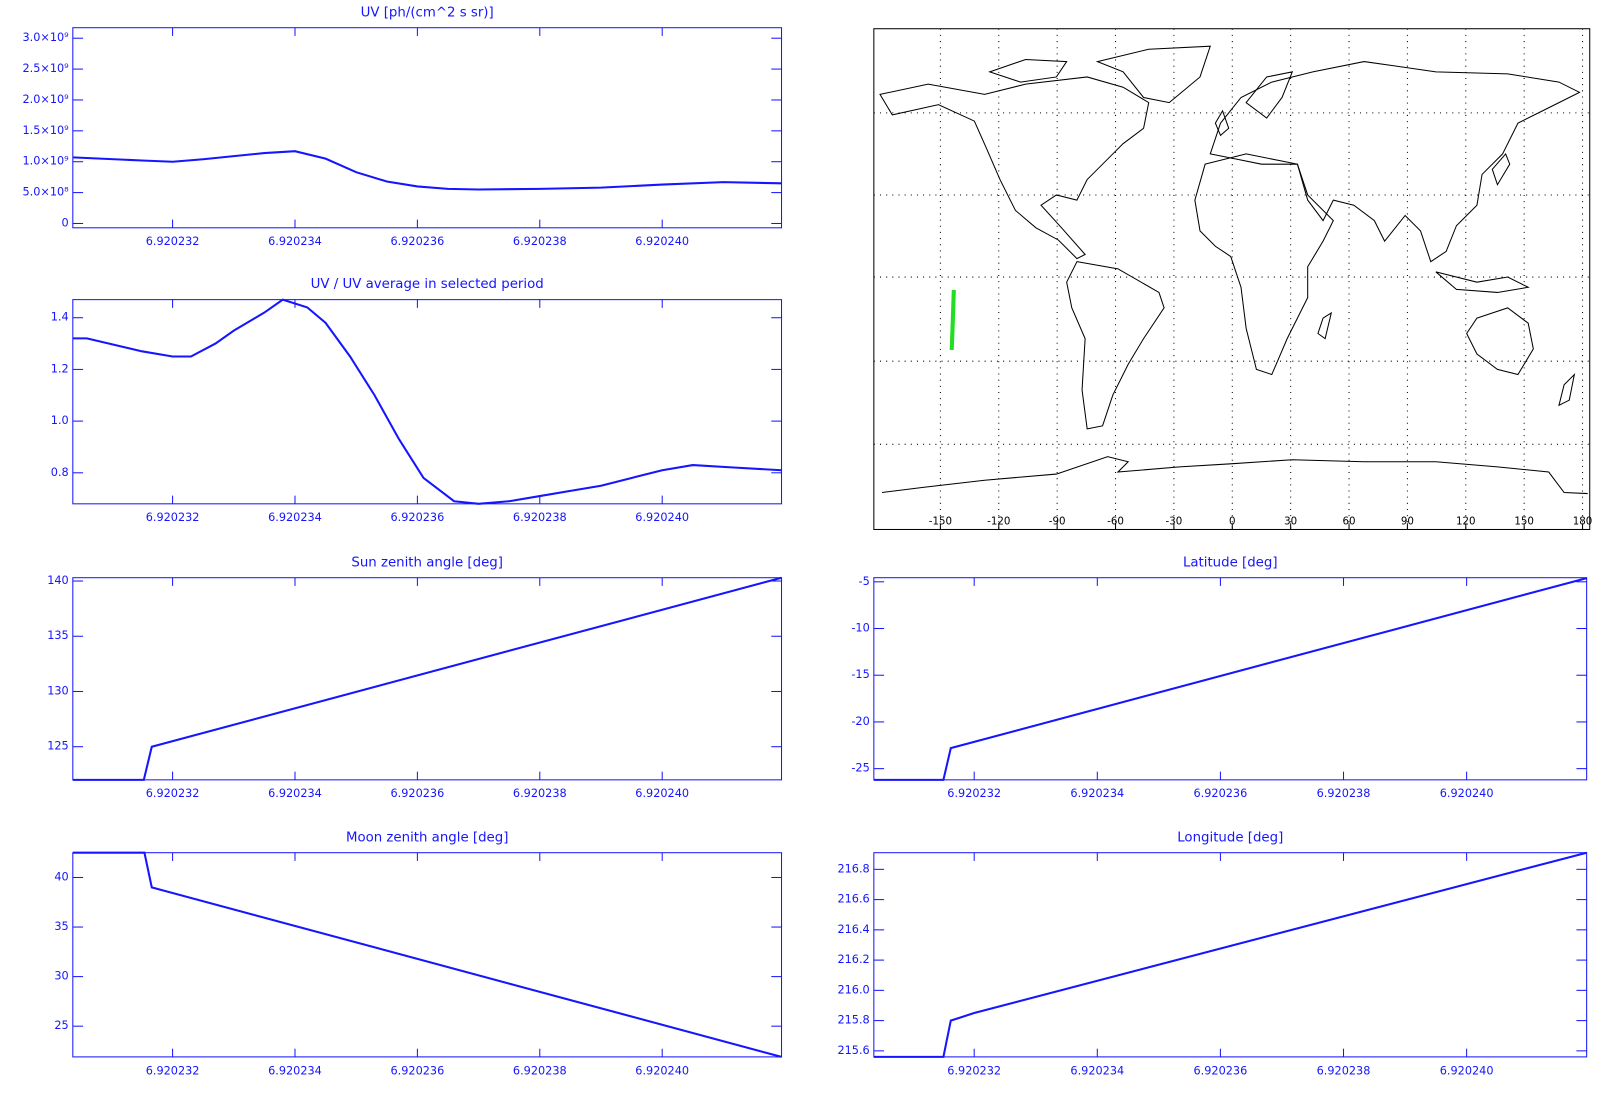  Describe the element at coordinates (860, 628) in the screenshot. I see `y-tick-label: -10` at that location.